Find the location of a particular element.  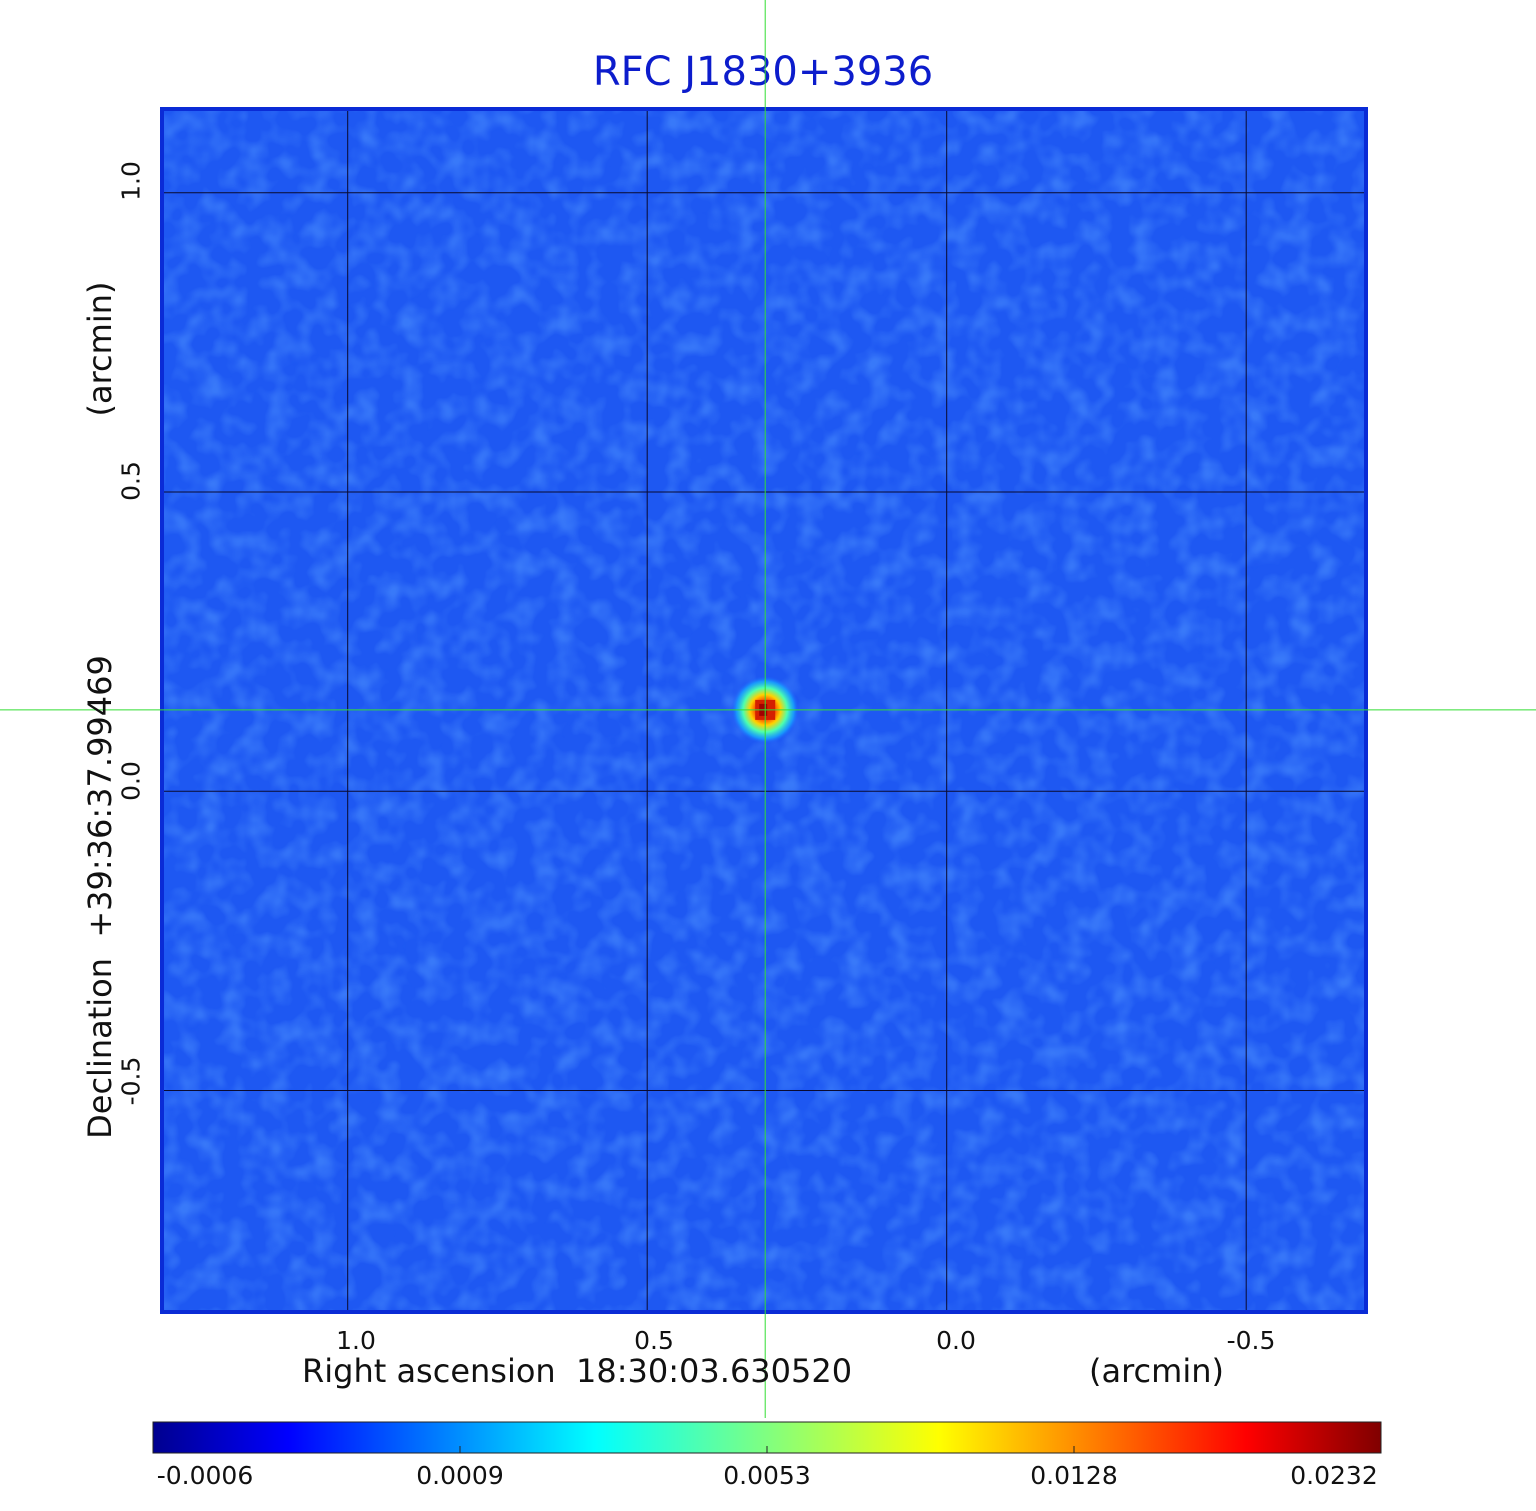

y-axis-unit: (arcmin) is located at coordinates (100, 349).